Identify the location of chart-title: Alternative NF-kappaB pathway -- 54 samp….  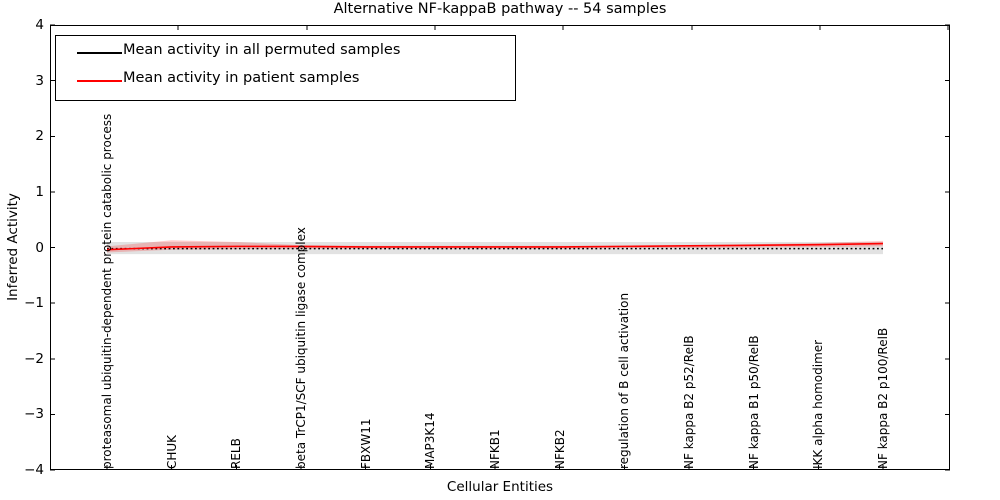
(500, 9).